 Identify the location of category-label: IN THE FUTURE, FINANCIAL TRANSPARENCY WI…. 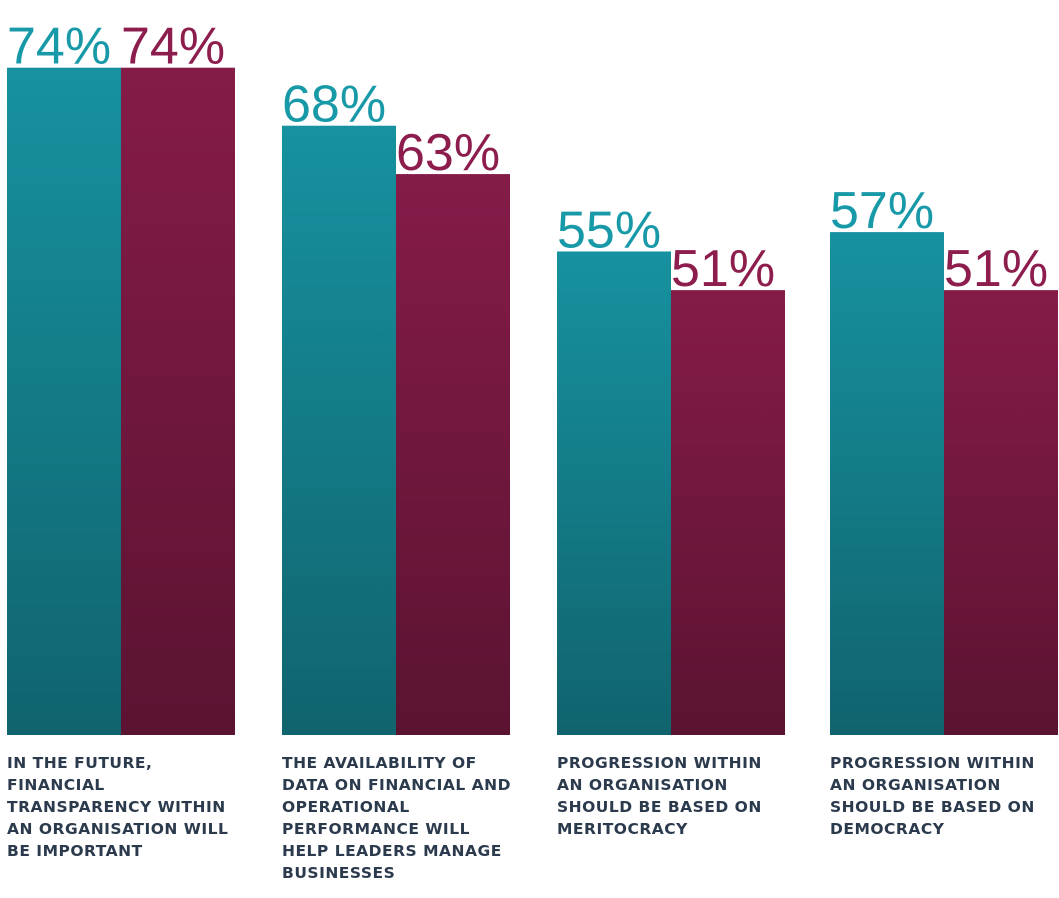
(118, 807).